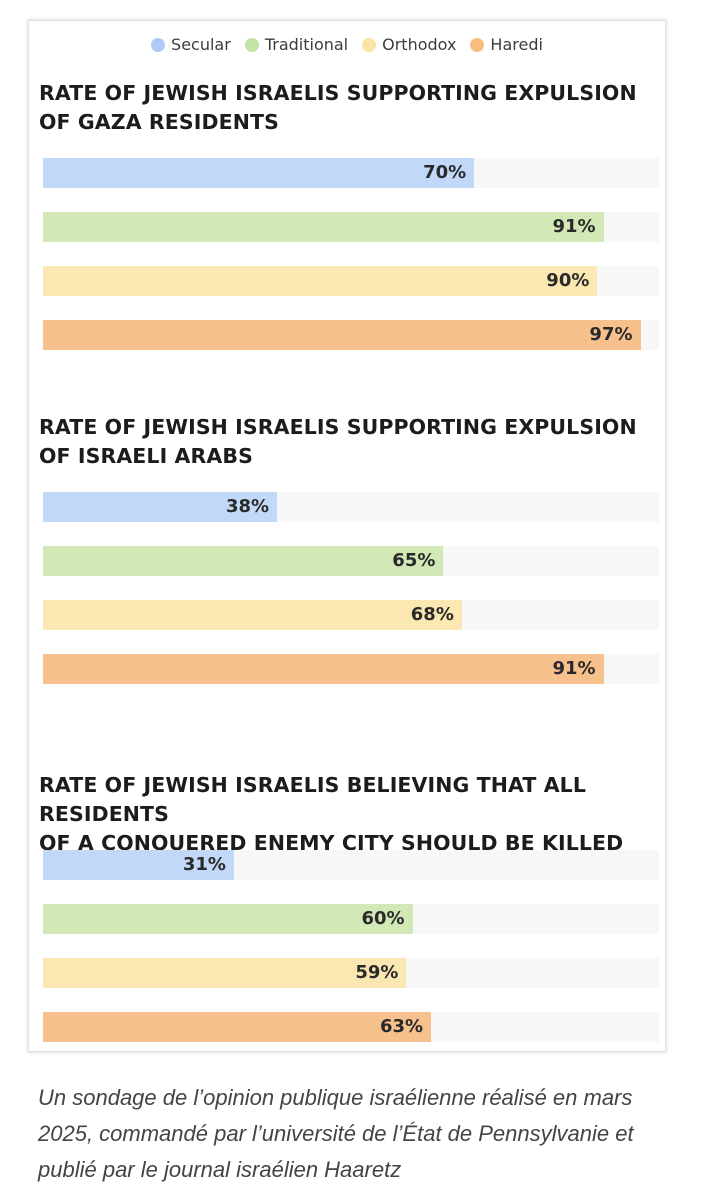 The width and height of the screenshot is (716, 1200). I want to click on bar-arabs-traditional: 65%, so click(243, 561).